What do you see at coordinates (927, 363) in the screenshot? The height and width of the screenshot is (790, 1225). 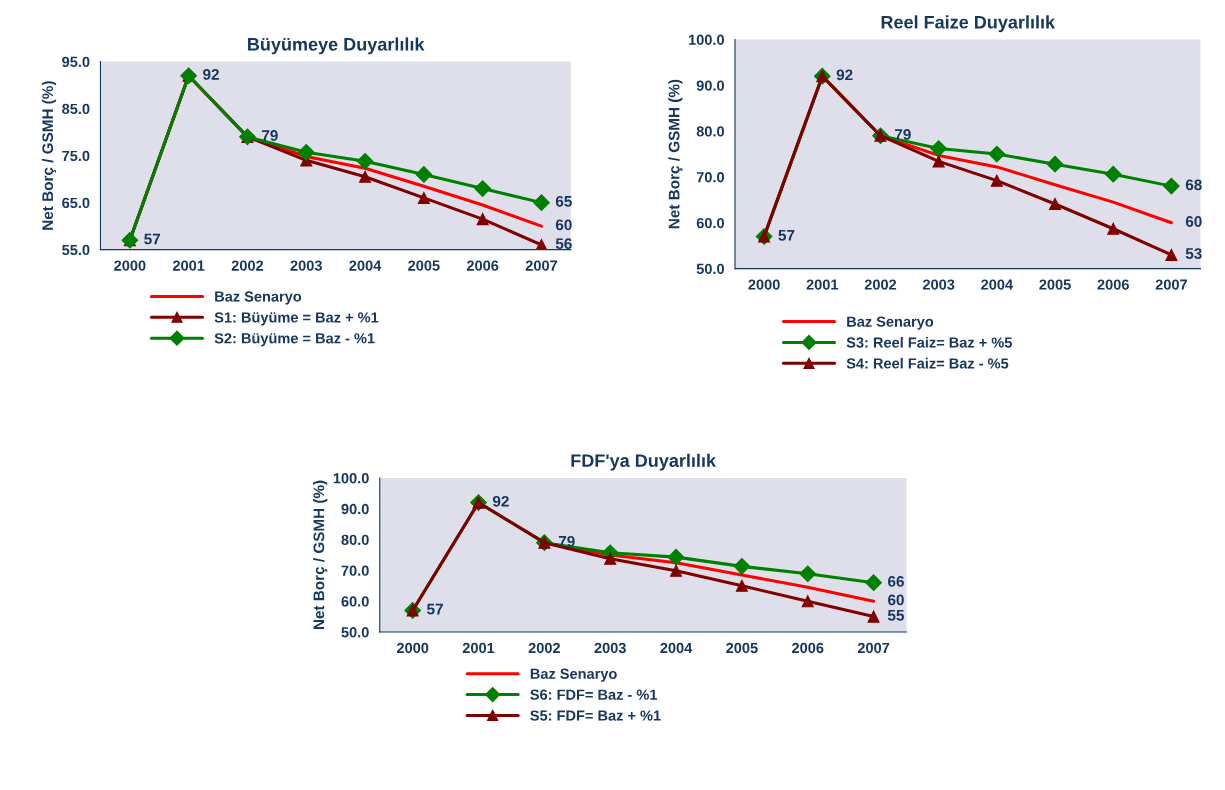 I see `legend-label: S4: Reel Faiz= Baz - %5` at bounding box center [927, 363].